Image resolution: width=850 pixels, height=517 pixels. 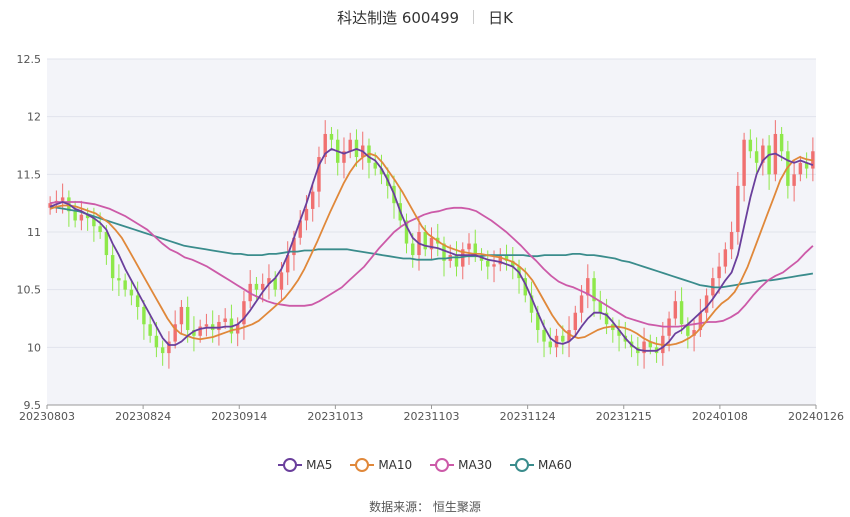 What do you see at coordinates (816, 416) in the screenshot?
I see `x-tick-label: 20240126` at bounding box center [816, 416].